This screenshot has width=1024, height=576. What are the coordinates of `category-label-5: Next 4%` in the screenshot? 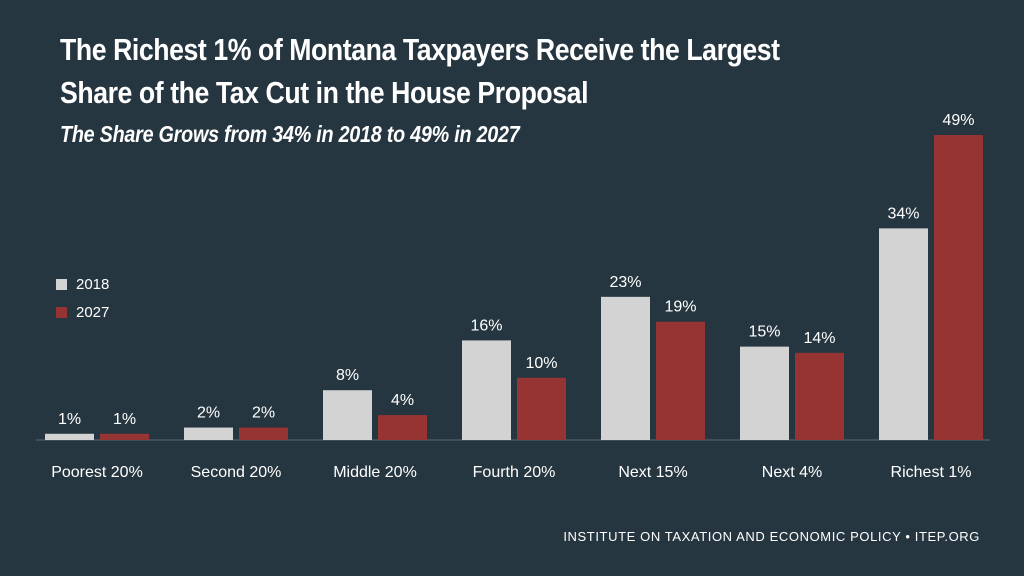 It's located at (792, 472).